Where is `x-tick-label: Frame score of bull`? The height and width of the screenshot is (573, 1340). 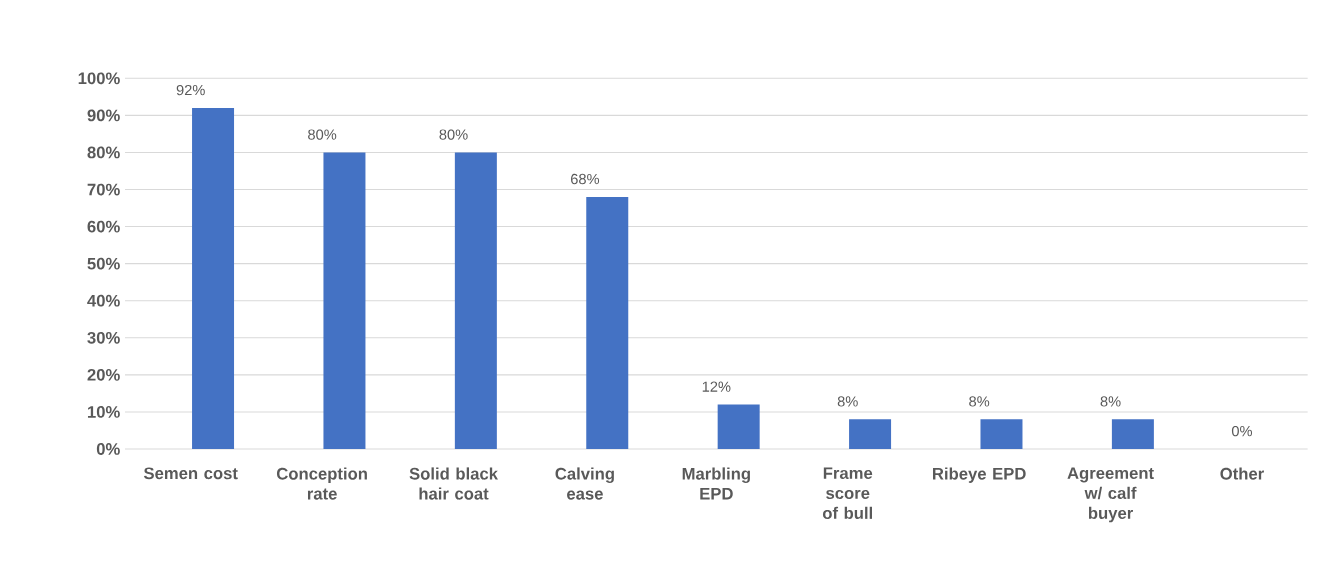 x-tick-label: Frame score of bull is located at coordinates (847, 493).